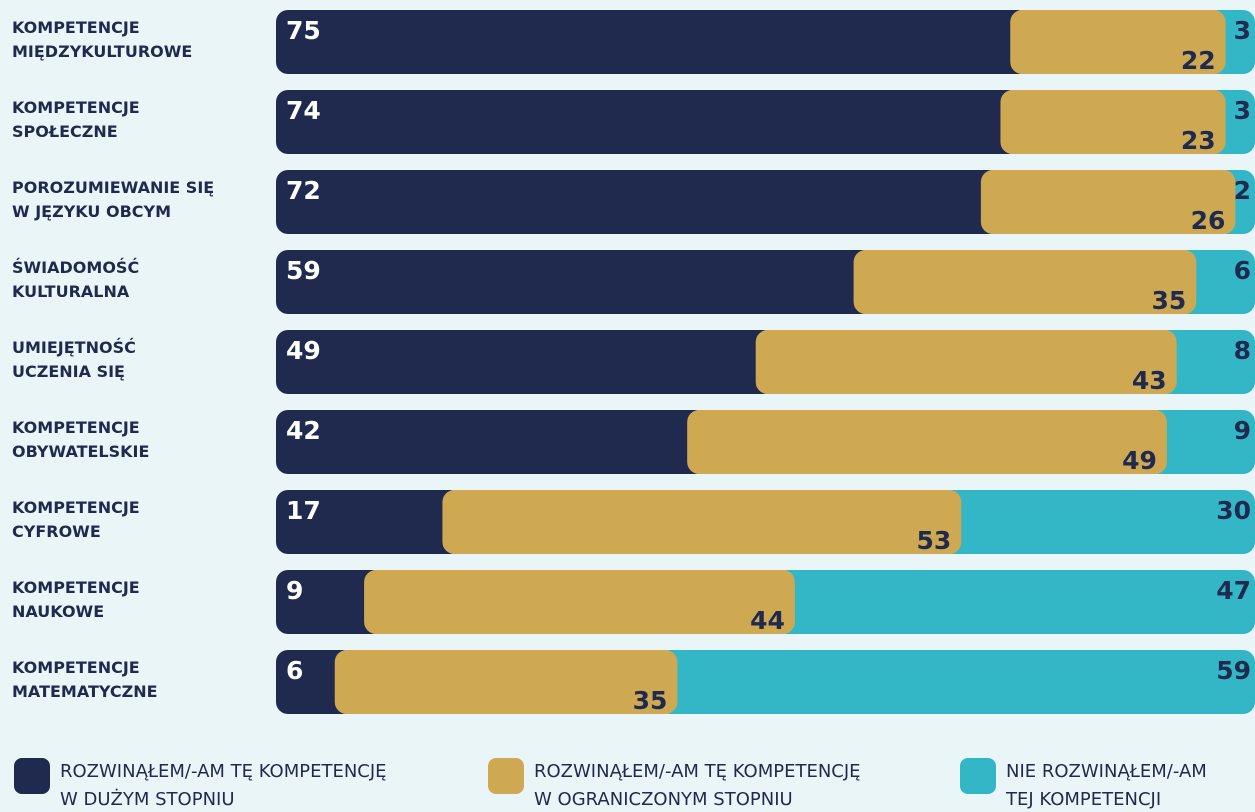  I want to click on category-label: UMIEJĘTNOŚĆ UCZENIA SIĘ, so click(74, 359).